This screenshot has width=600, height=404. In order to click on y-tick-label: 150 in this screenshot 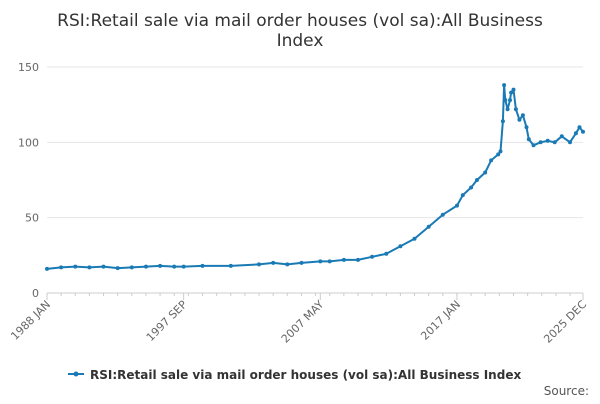, I will do `click(28, 67)`.